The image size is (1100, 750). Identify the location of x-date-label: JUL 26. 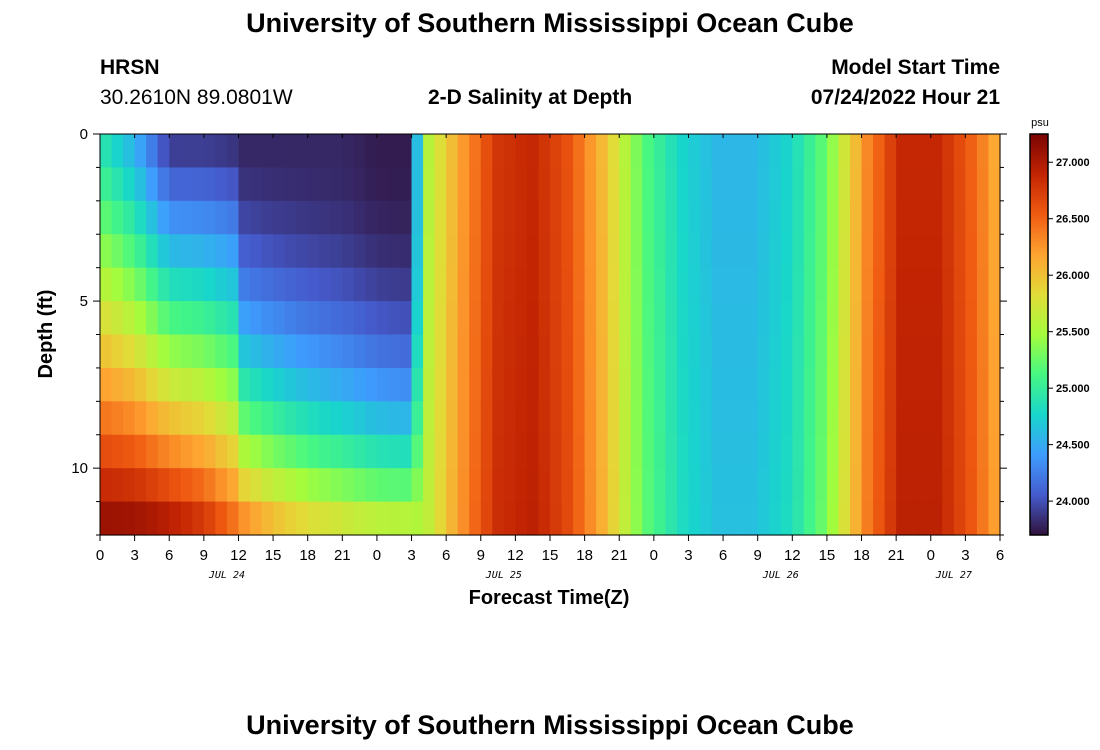
(780, 575).